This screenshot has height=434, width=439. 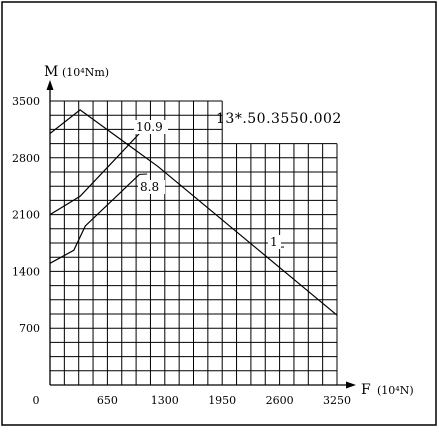 What do you see at coordinates (222, 400) in the screenshot?
I see `x-tick-label: 1950` at bounding box center [222, 400].